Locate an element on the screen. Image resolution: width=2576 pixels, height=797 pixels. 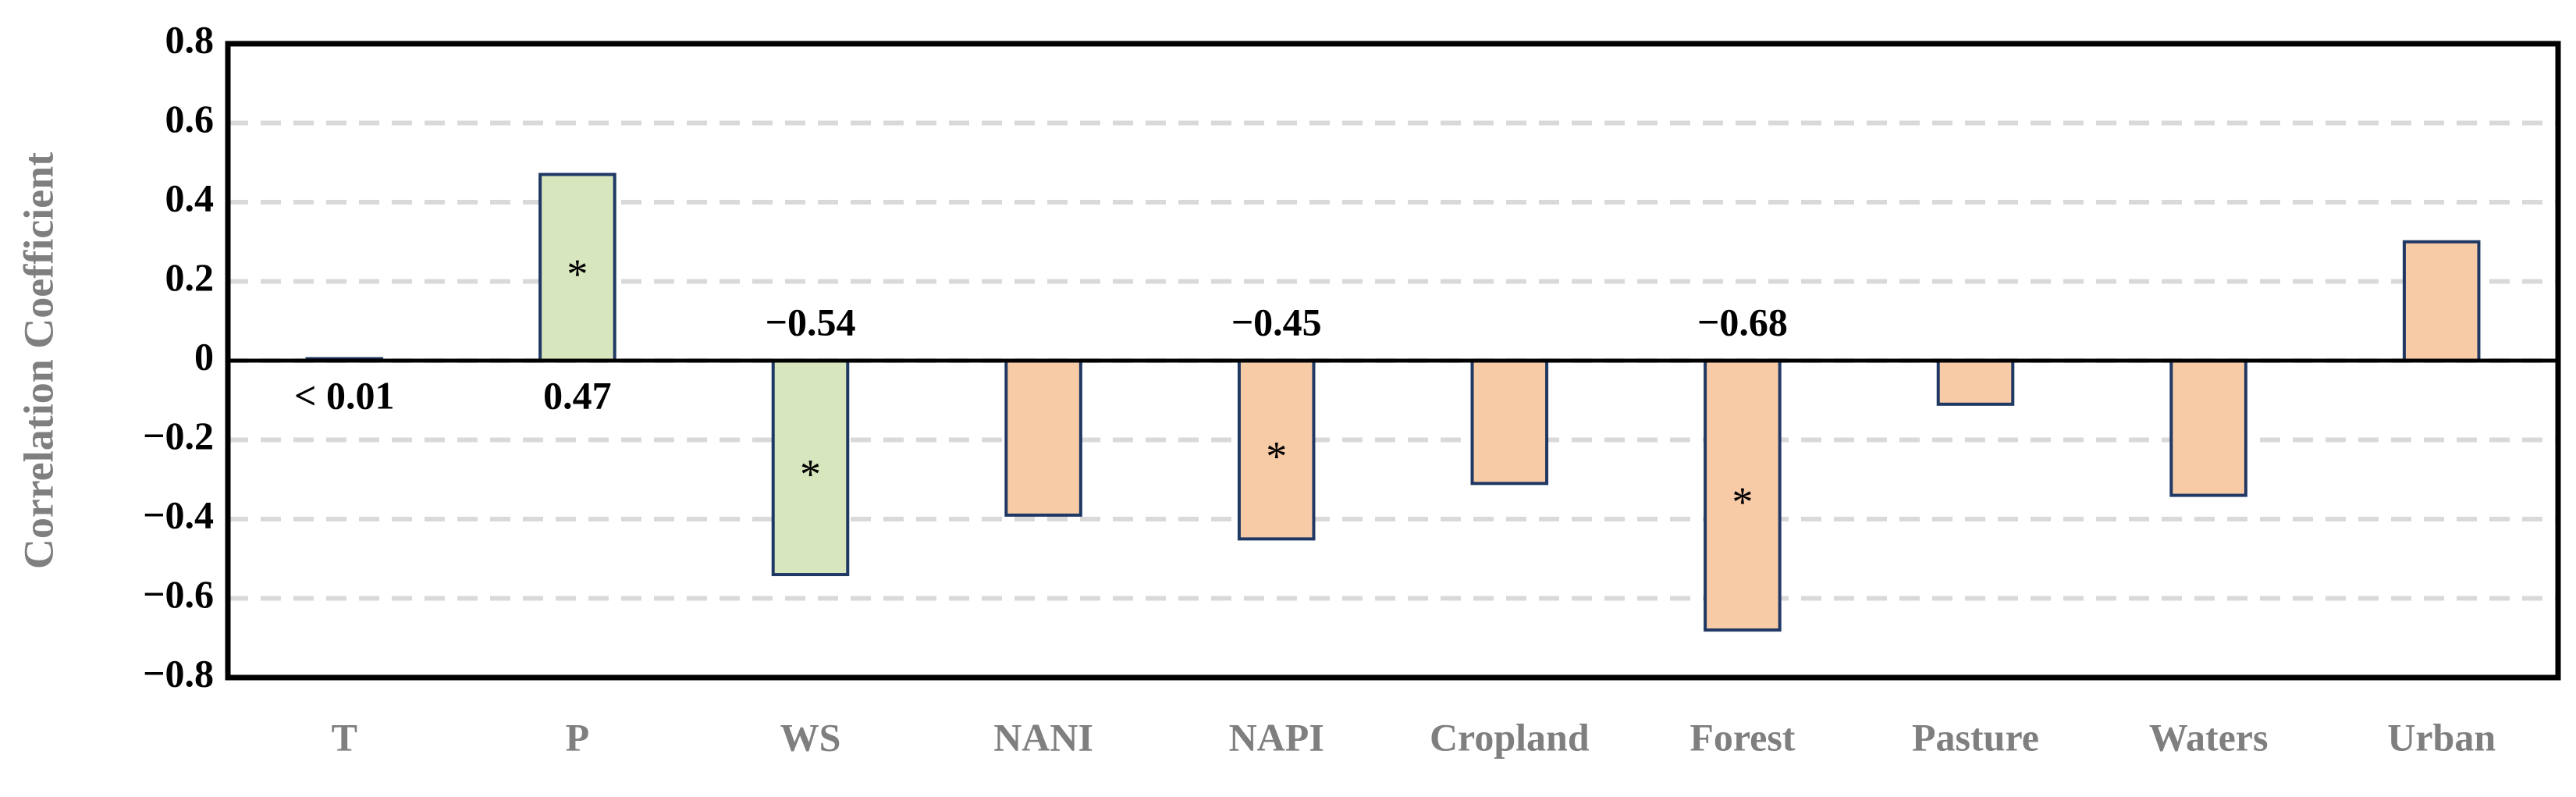
value-label: < 0.01 is located at coordinates (344, 395).